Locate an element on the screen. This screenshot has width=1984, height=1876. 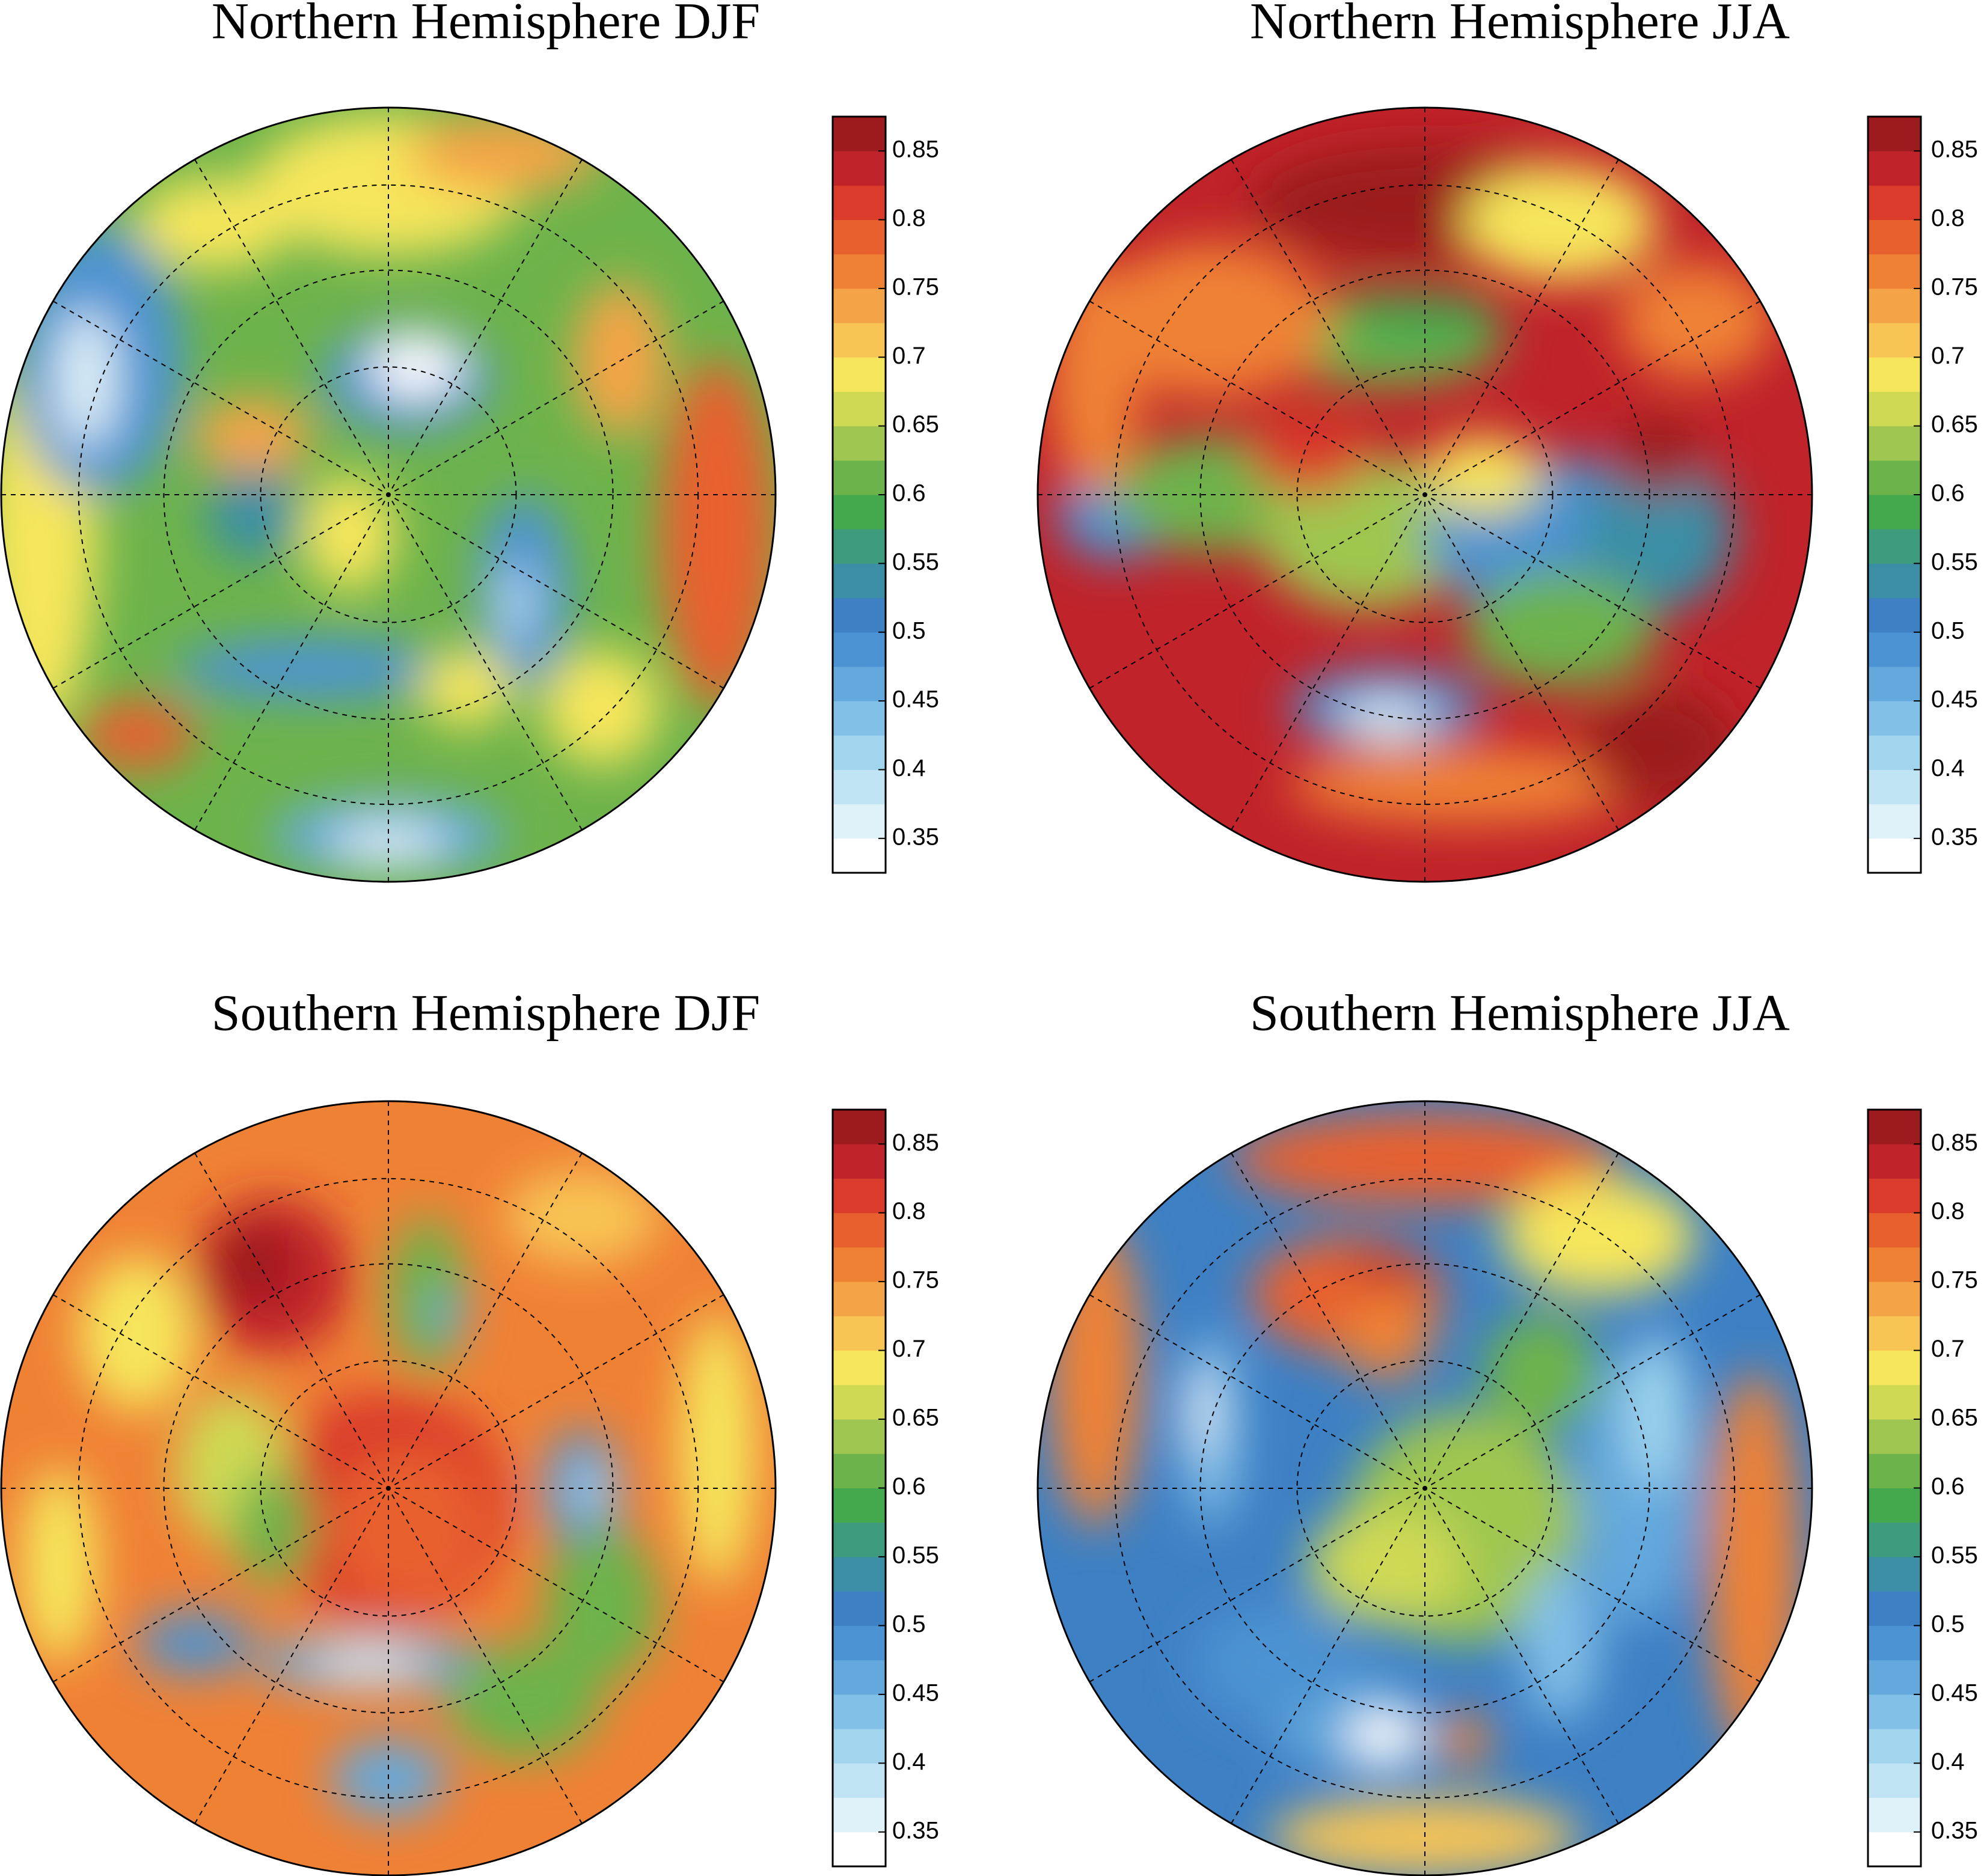
panel-title: Southern Hemisphere DJF is located at coordinates (486, 1013).